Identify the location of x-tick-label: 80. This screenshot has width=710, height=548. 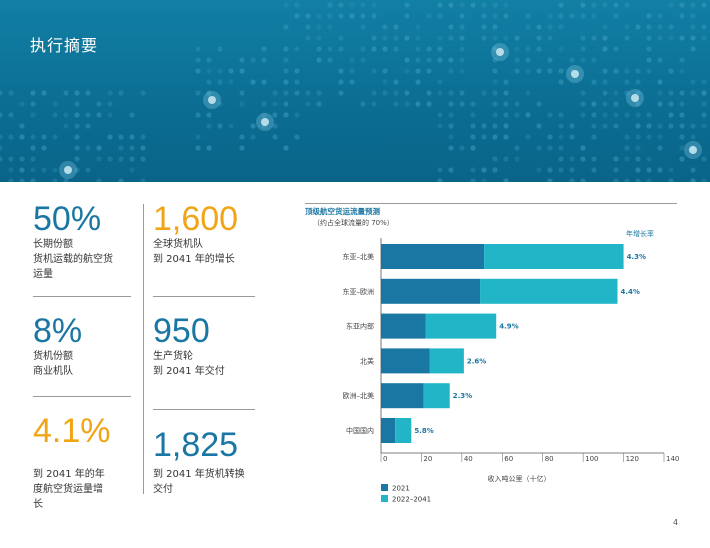
(549, 459).